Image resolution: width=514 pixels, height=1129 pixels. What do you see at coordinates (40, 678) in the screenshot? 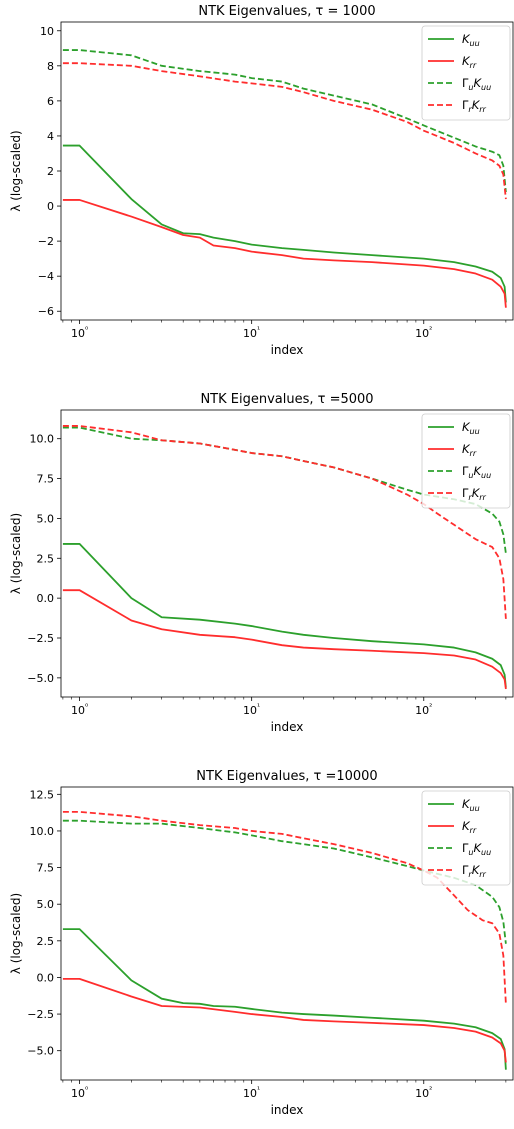
I see `y-tick-label: −5.0` at bounding box center [40, 678].